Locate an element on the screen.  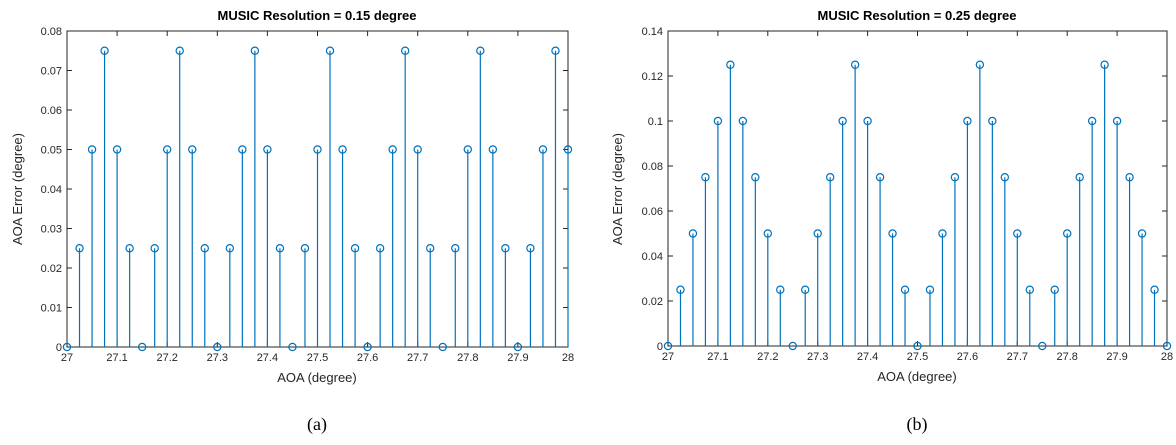
chart-b-title: MUSIC Resolution = 0.25 degree is located at coordinates (916, 15).